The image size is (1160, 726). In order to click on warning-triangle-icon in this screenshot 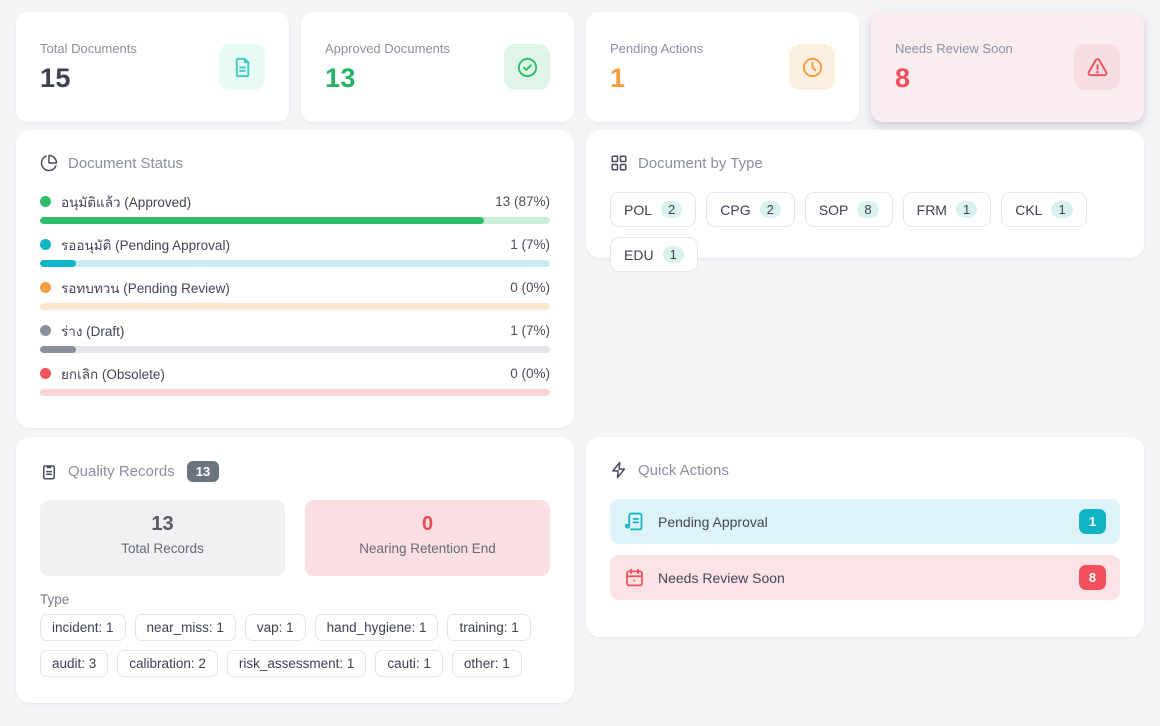, I will do `click(1097, 67)`.